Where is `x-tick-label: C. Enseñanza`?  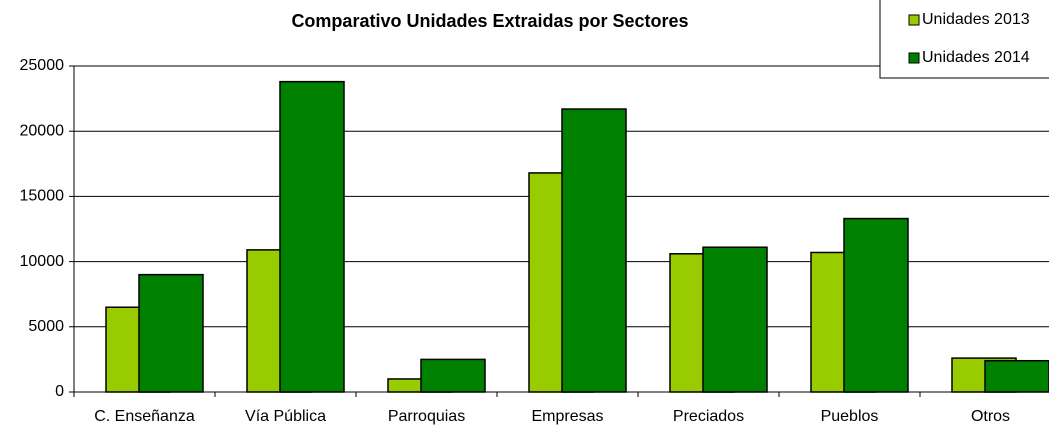 x-tick-label: C. Enseñanza is located at coordinates (144, 416).